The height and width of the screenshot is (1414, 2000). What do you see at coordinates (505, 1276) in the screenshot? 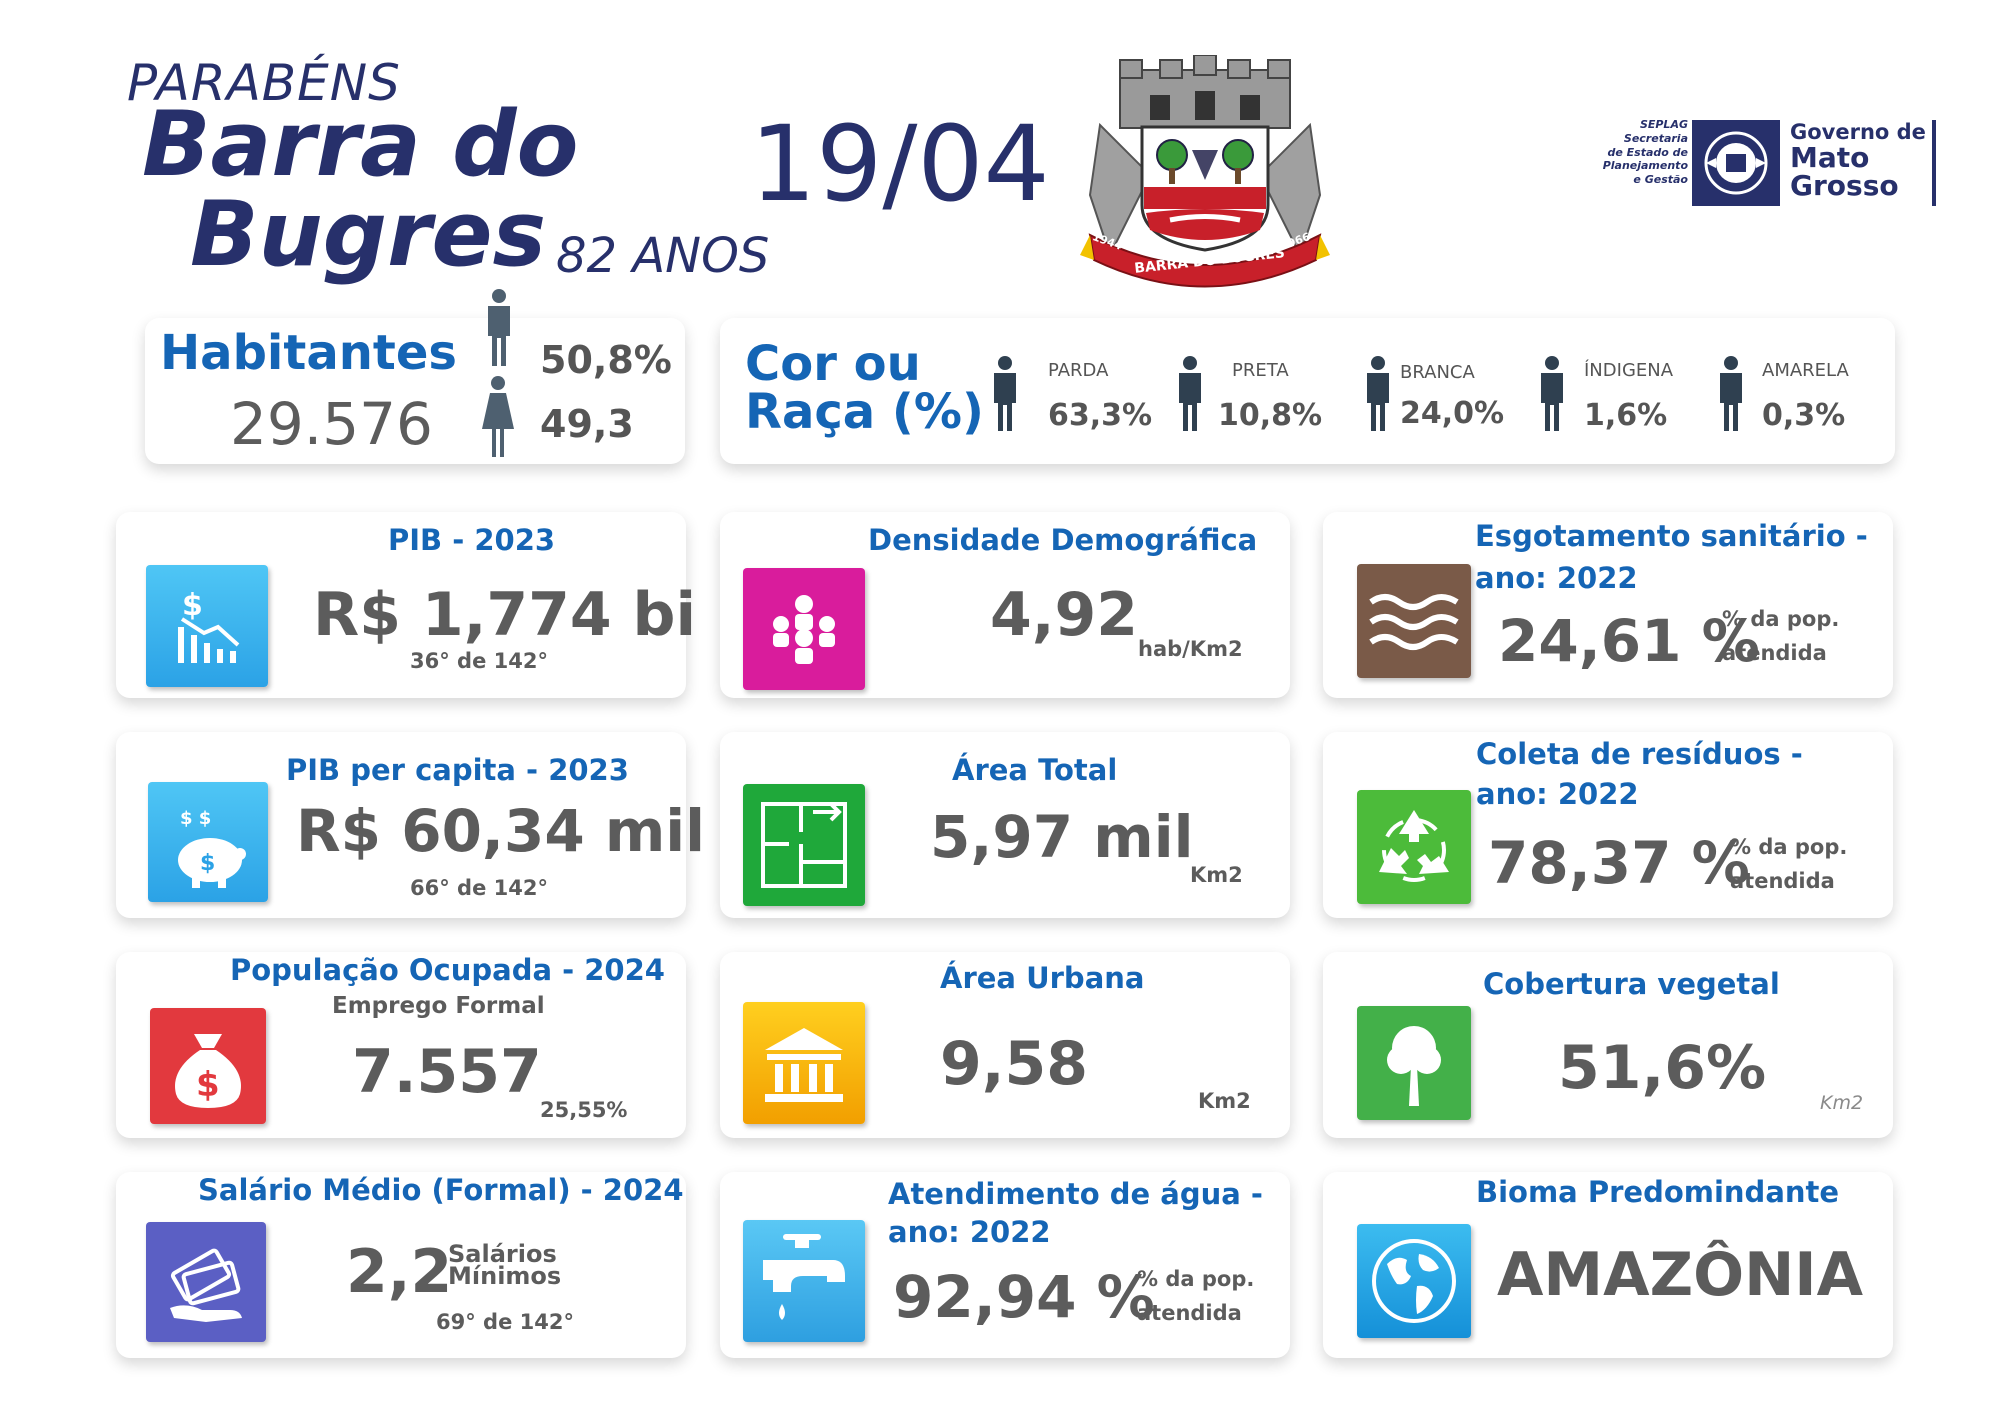
I see `salario-unit-line2: Mínimos` at bounding box center [505, 1276].